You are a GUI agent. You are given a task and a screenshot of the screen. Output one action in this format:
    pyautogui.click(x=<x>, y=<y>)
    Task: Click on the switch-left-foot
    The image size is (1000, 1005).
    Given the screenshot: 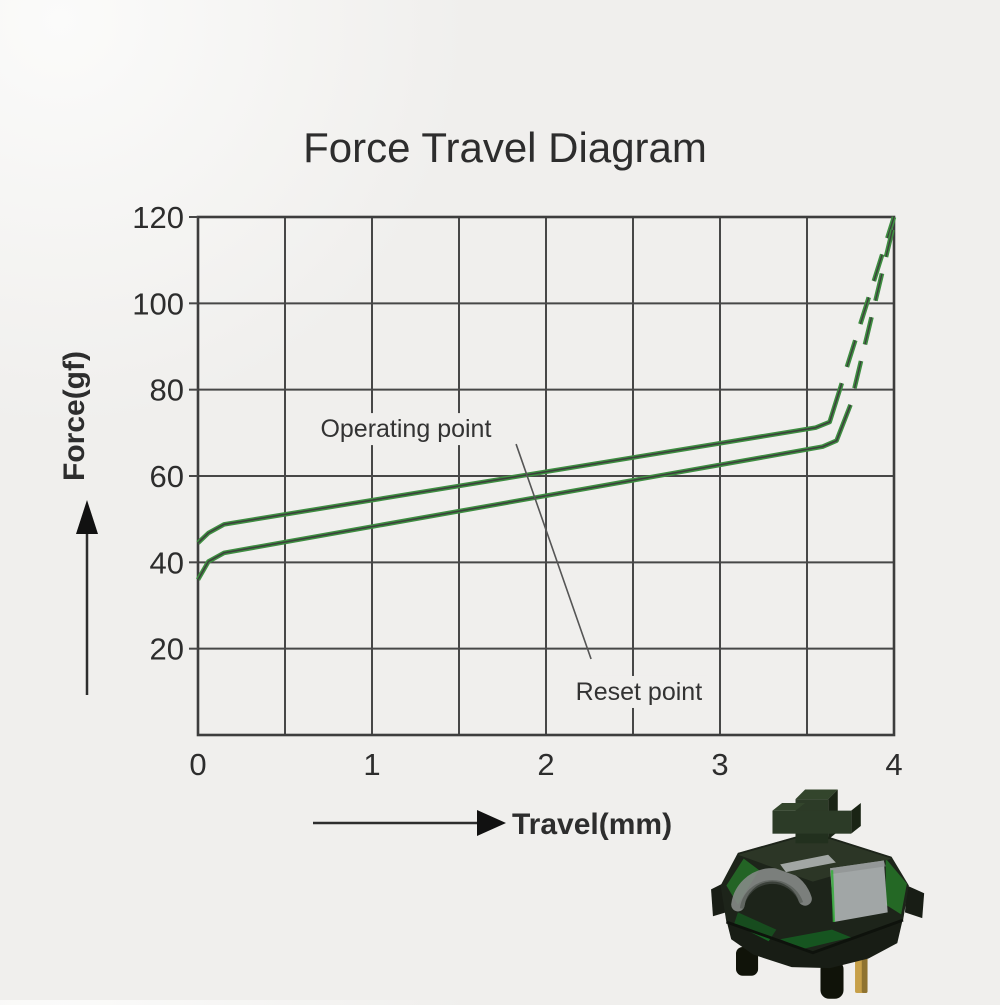 What is the action you would take?
    pyautogui.click(x=747, y=961)
    